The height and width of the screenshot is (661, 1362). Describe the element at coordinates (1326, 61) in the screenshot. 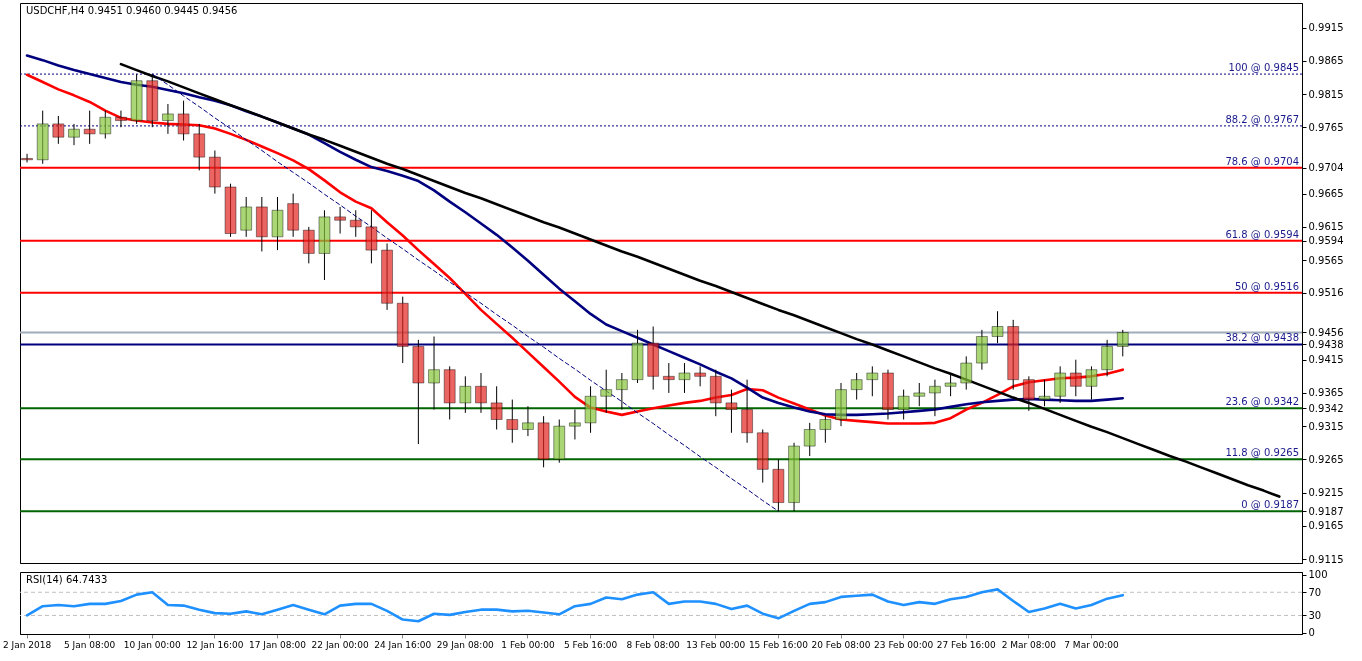

I see `y-tick-label: 0.9865` at that location.